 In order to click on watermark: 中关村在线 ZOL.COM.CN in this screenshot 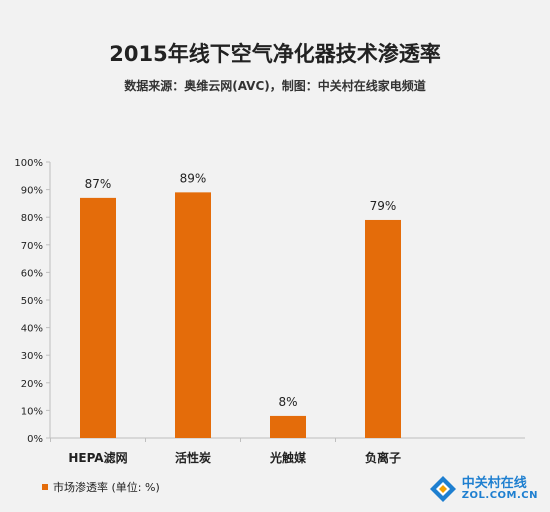, I will do `click(483, 489)`.